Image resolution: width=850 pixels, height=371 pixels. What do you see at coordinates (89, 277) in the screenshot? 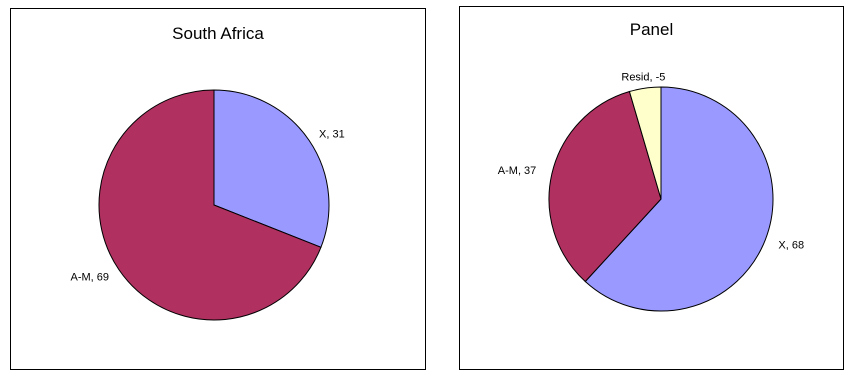
I see `data-label-a-m: A-M, 69` at bounding box center [89, 277].